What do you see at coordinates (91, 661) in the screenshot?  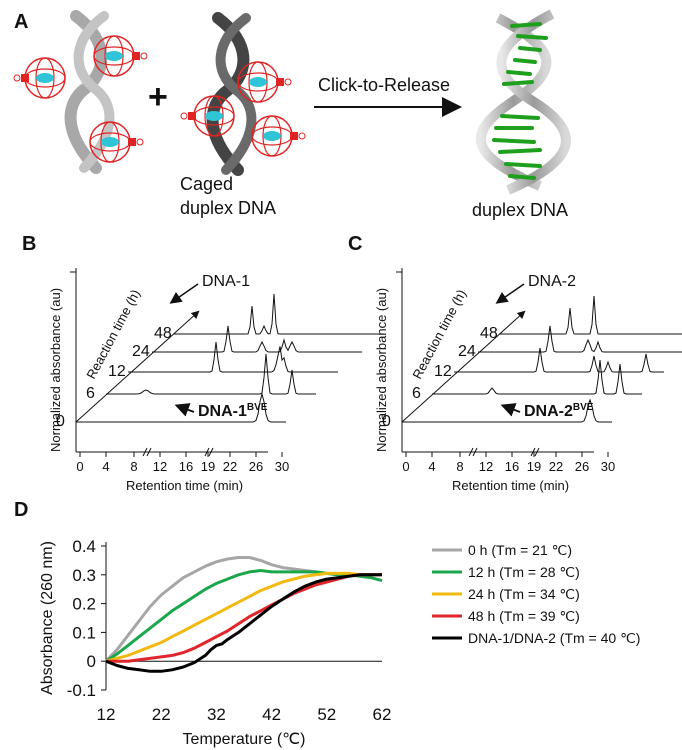 I see `y-tick-label: 0` at bounding box center [91, 661].